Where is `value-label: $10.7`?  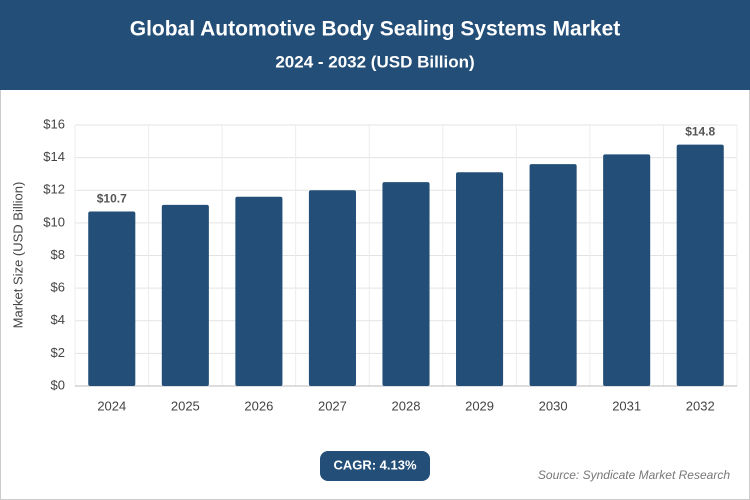
value-label: $10.7 is located at coordinates (112, 199).